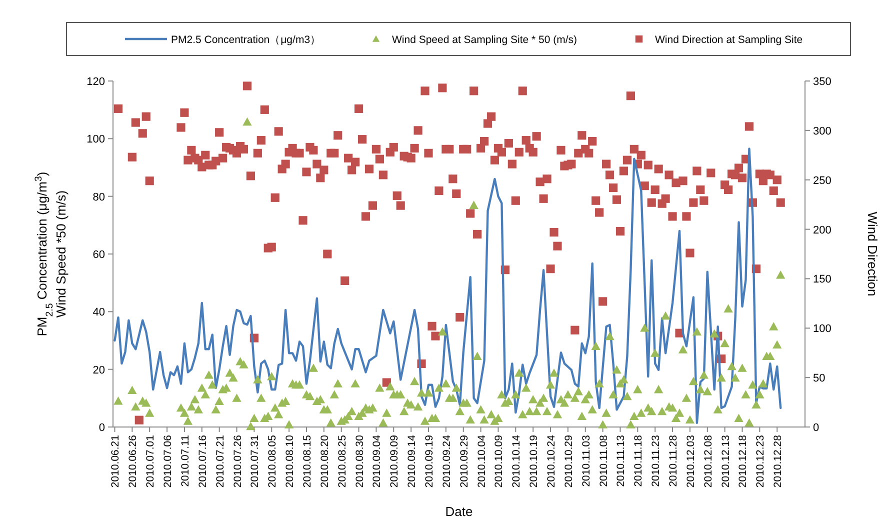 Image resolution: width=891 pixels, height=523 pixels. I want to click on x-tick-label: 2010.11.18, so click(638, 460).